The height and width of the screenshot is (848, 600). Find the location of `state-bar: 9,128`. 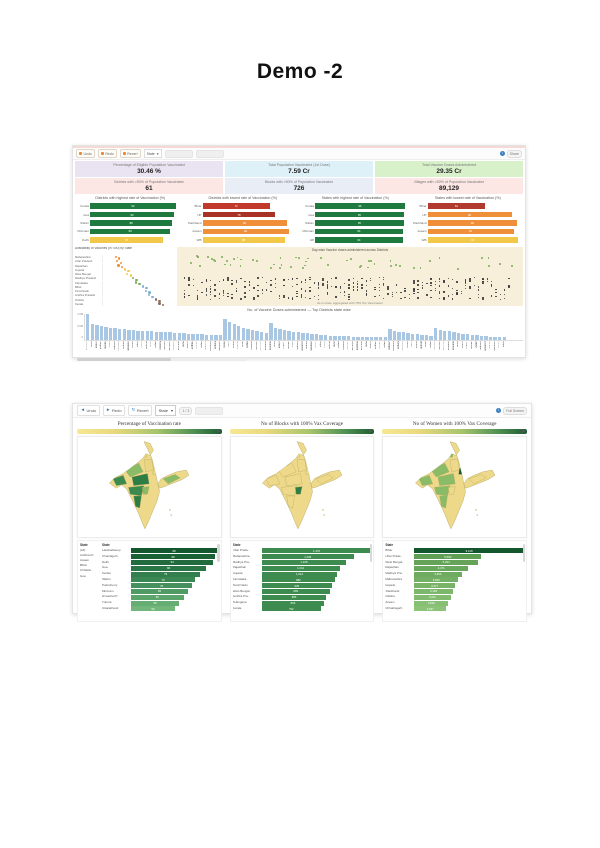

state-bar: 9,128 is located at coordinates (469, 551).